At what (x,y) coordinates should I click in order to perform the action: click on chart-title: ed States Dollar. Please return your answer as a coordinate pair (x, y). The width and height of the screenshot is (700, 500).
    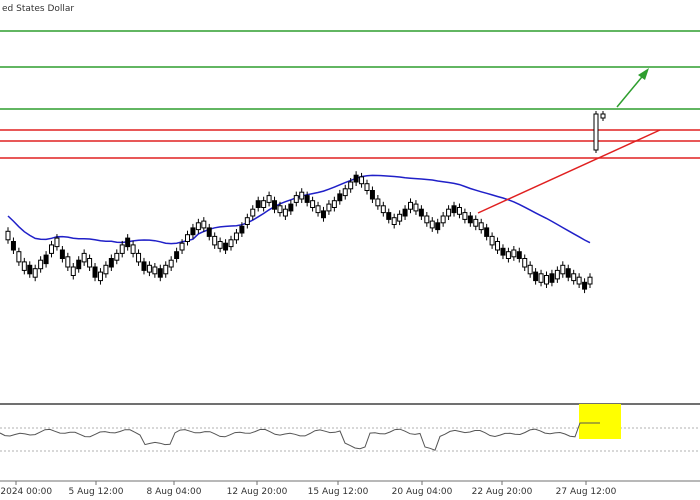
    Looking at the image, I should click on (38, 9).